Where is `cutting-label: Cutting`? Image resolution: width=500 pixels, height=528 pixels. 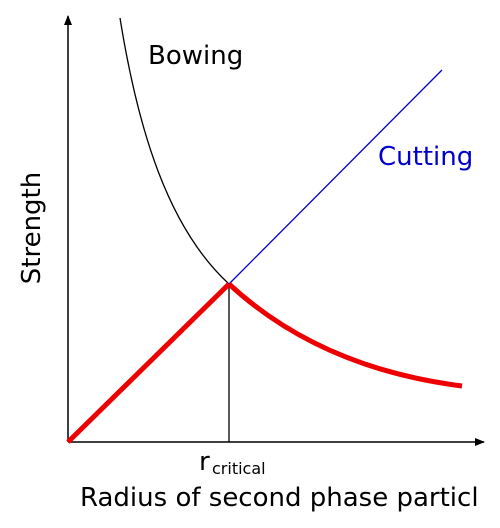
cutting-label: Cutting is located at coordinates (425, 157).